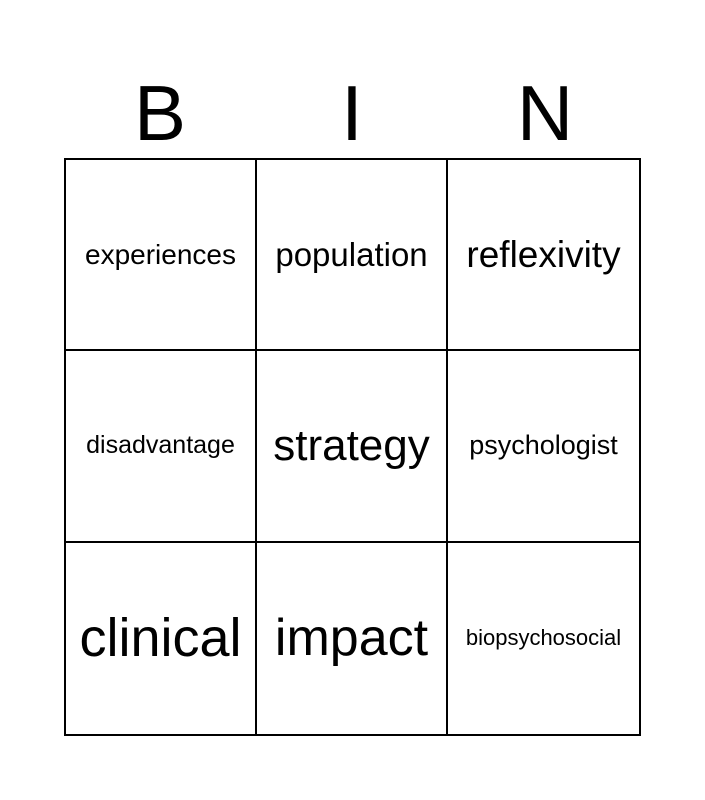 Image resolution: width=705 pixels, height=800 pixels. Describe the element at coordinates (161, 638) in the screenshot. I see `bingo-cell: clinical` at that location.